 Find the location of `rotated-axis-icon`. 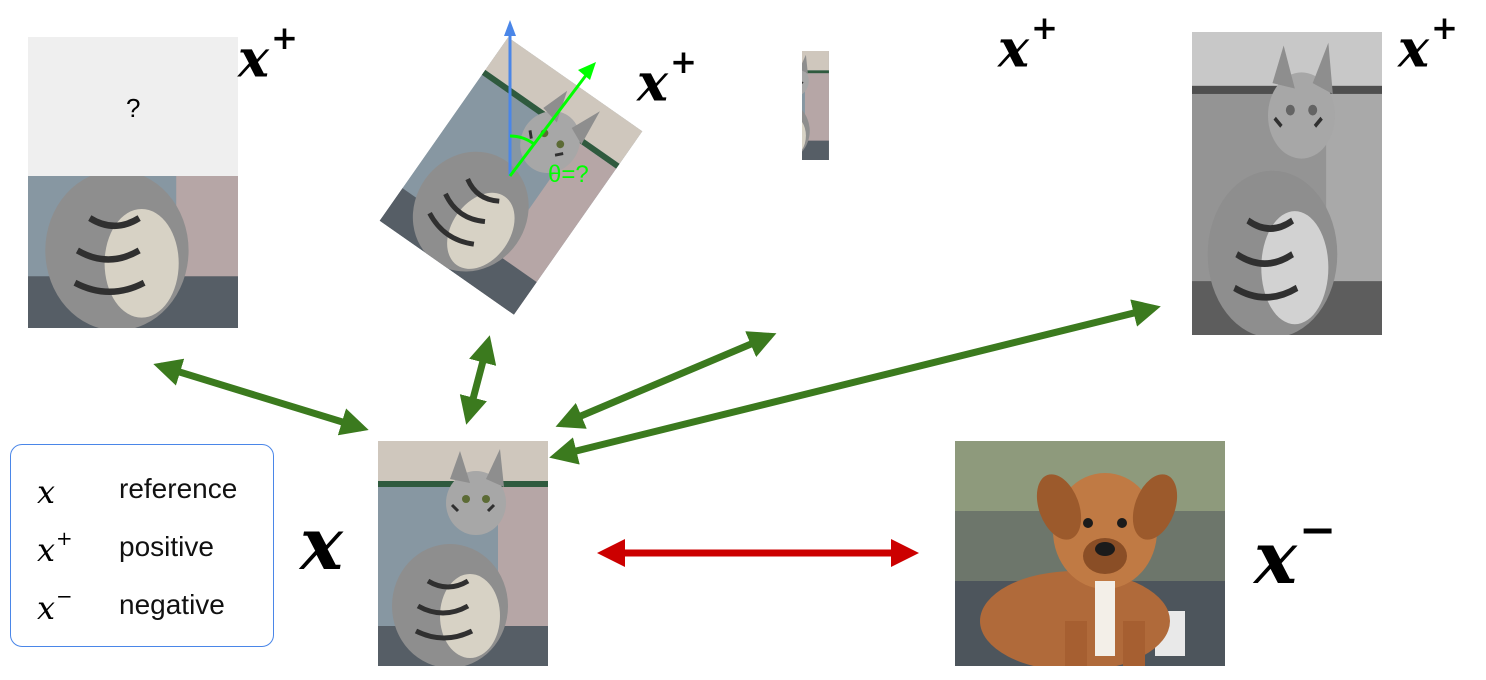

rotated-axis-icon is located at coordinates (550, 123).